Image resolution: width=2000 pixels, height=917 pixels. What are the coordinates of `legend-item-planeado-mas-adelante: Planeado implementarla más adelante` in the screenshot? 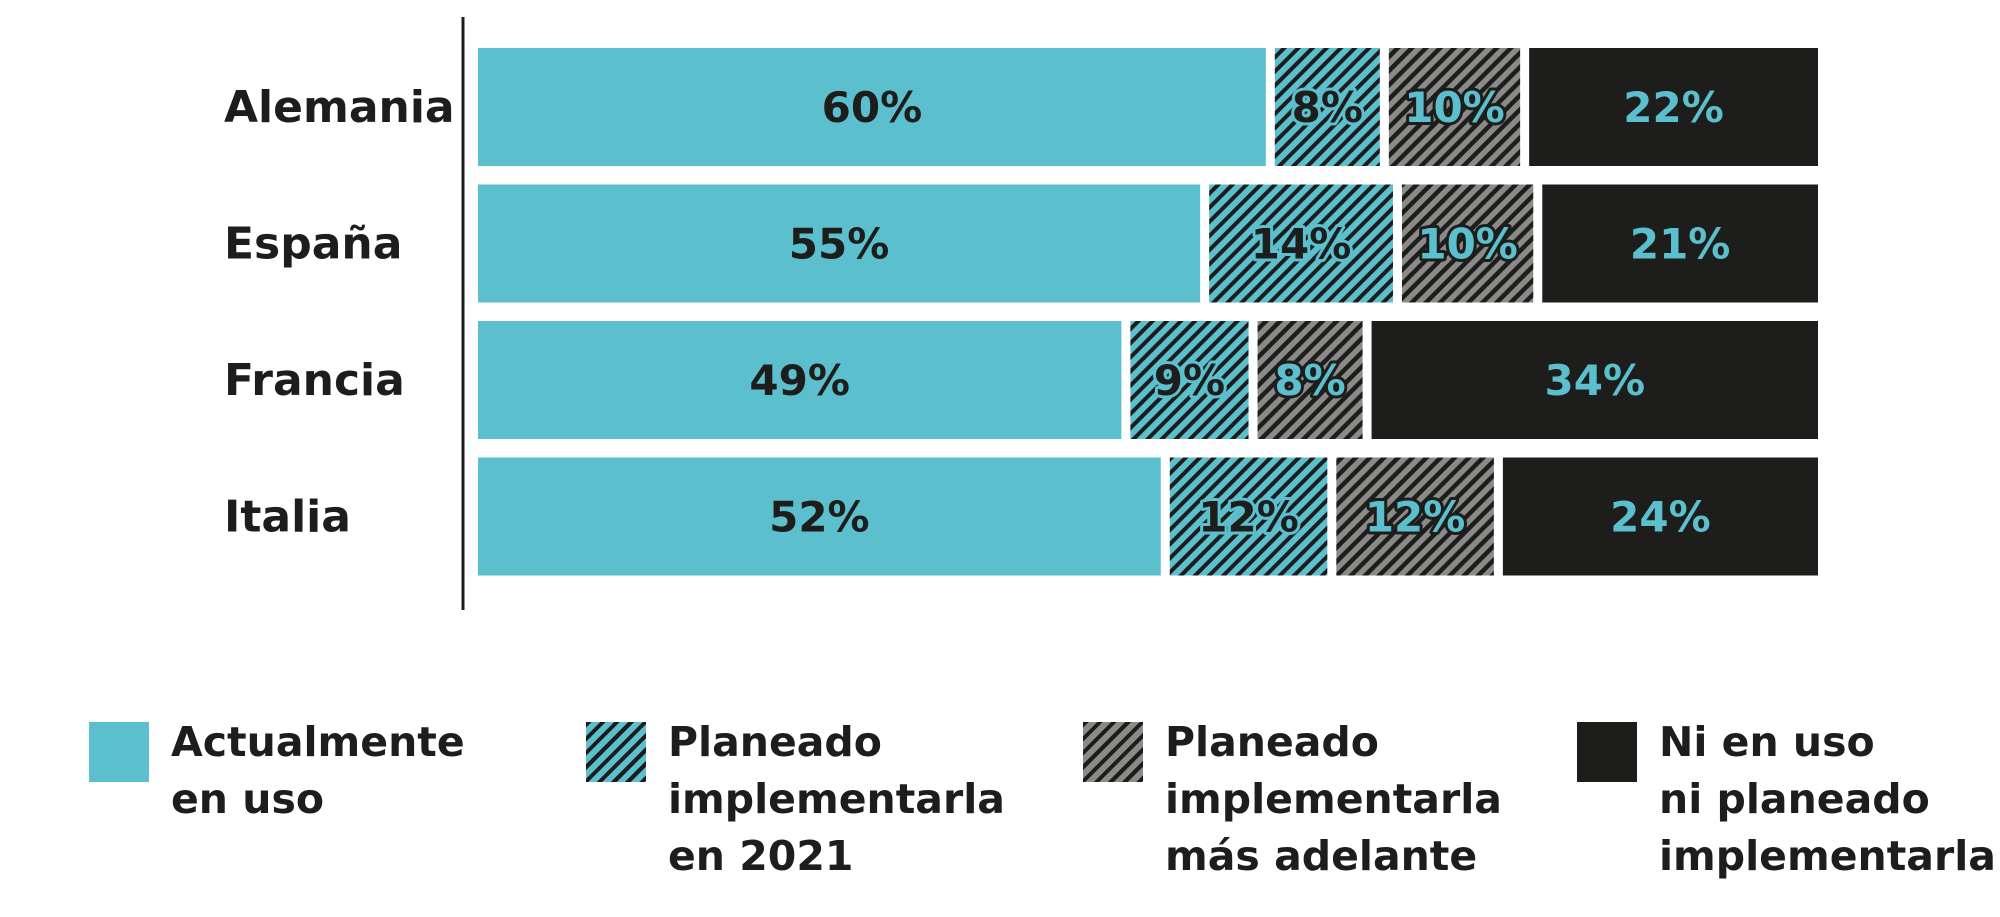 It's located at (1292, 801).